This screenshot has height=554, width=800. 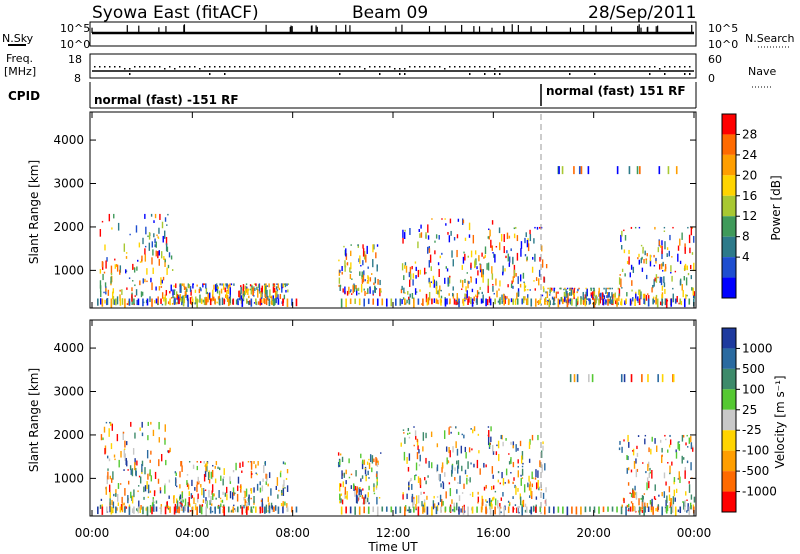 I want to click on station-title: Syowa East (fitACF), so click(x=175, y=13).